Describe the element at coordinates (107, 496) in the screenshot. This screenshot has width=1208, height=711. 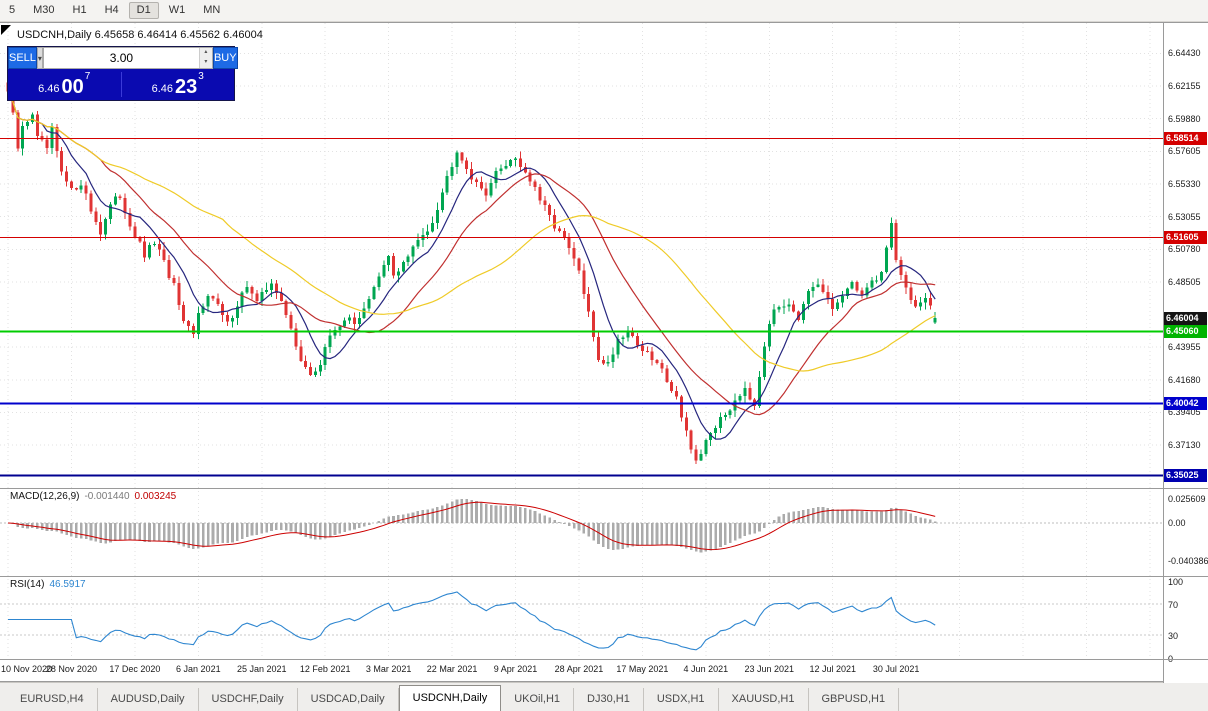
I see `macd-value-main: -0.001440` at that location.